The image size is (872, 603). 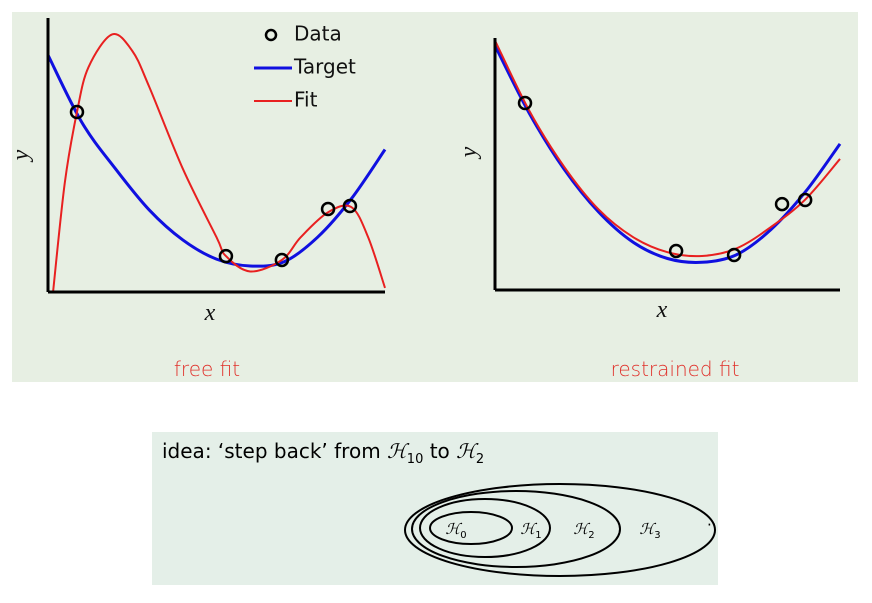 I want to click on legend-label: Data, so click(x=318, y=34).